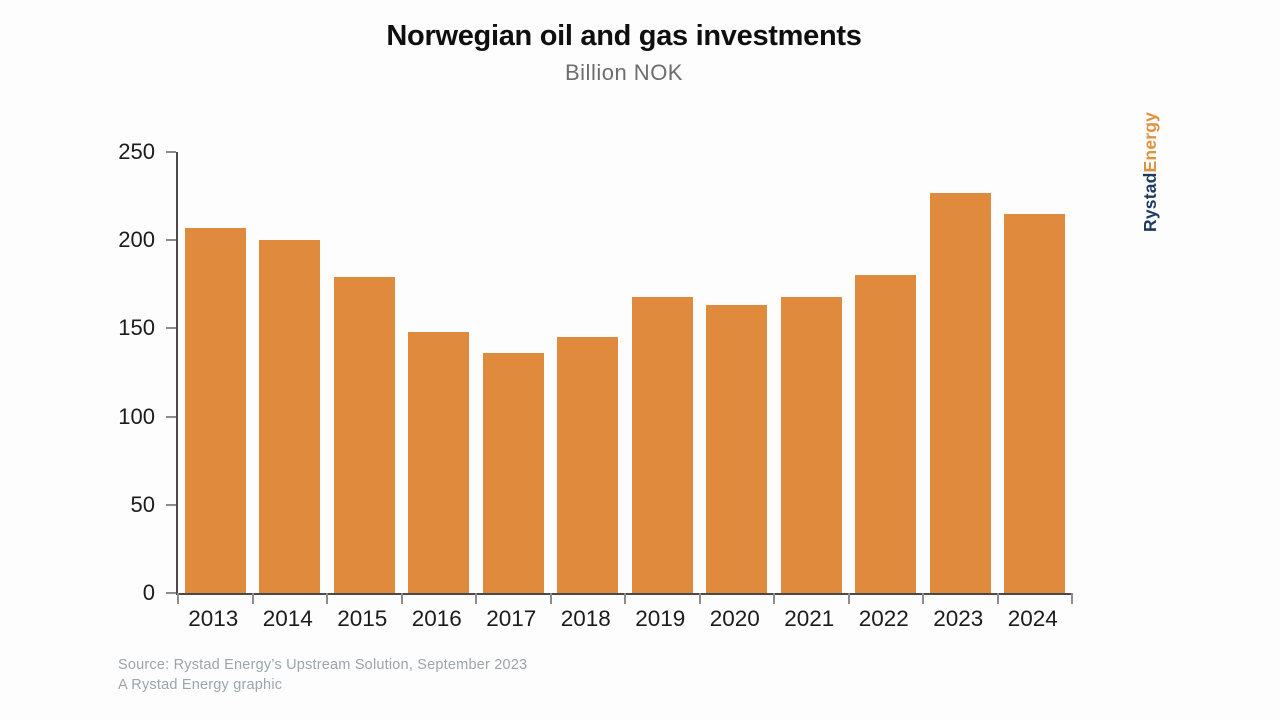 The height and width of the screenshot is (720, 1280). Describe the element at coordinates (662, 444) in the screenshot. I see `bar-2019` at that location.